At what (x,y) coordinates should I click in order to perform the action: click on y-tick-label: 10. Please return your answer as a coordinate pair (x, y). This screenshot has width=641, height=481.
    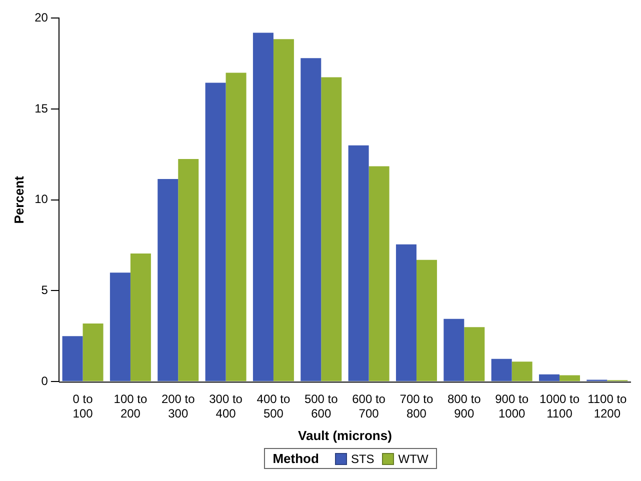
    Looking at the image, I should click on (41, 199).